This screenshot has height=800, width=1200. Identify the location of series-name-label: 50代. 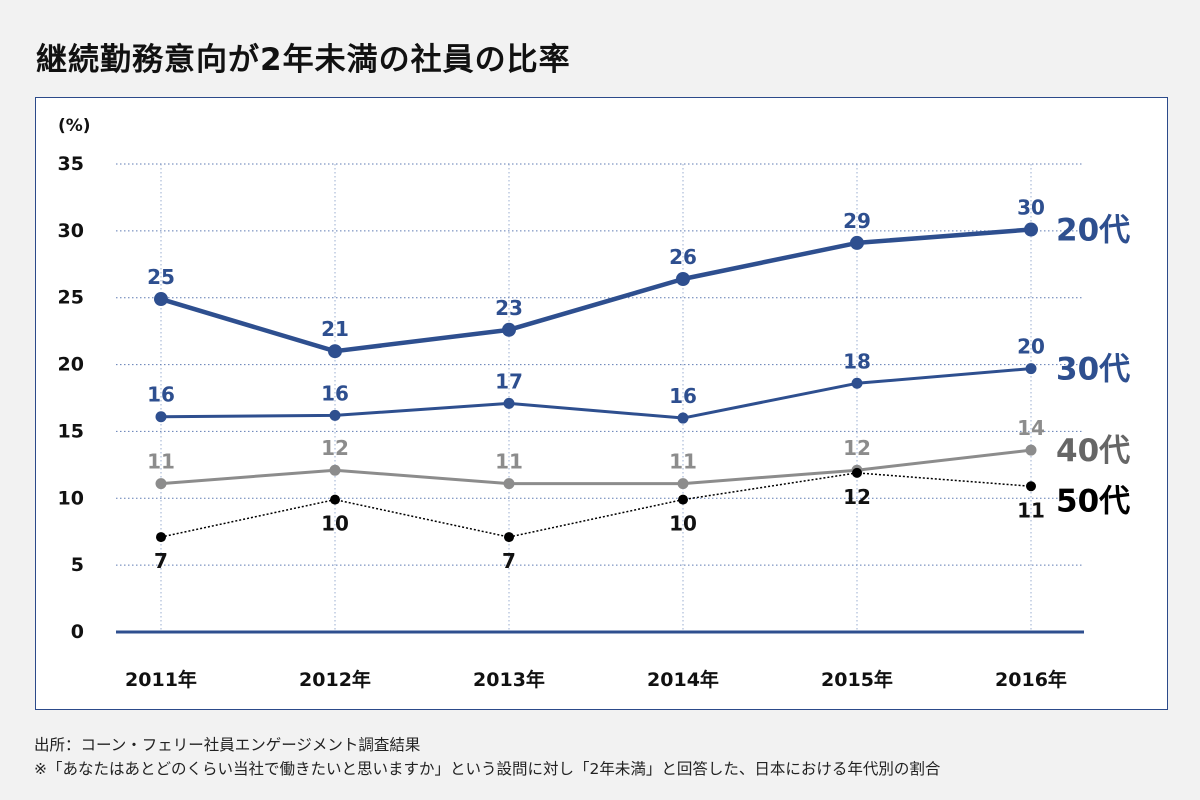
(1093, 501).